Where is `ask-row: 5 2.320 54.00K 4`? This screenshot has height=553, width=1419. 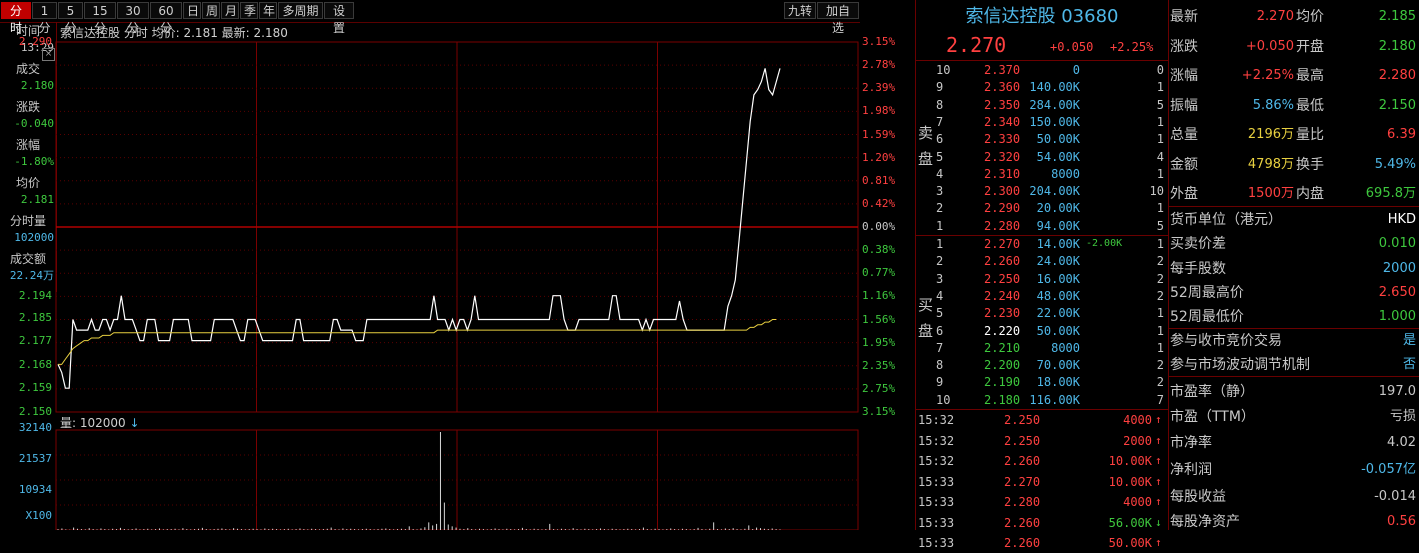 ask-row: 5 2.320 54.00K 4 is located at coordinates (1042, 157).